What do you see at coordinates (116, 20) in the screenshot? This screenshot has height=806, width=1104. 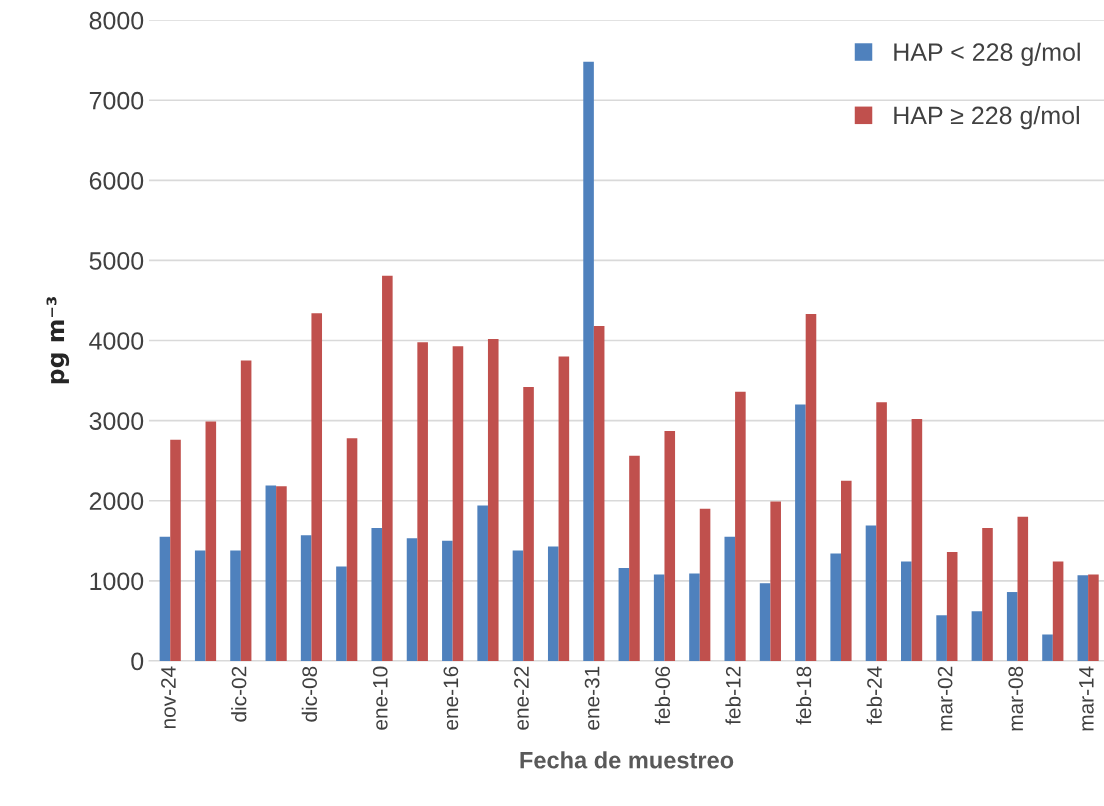 I see `y-tick-label: 8000` at bounding box center [116, 20].